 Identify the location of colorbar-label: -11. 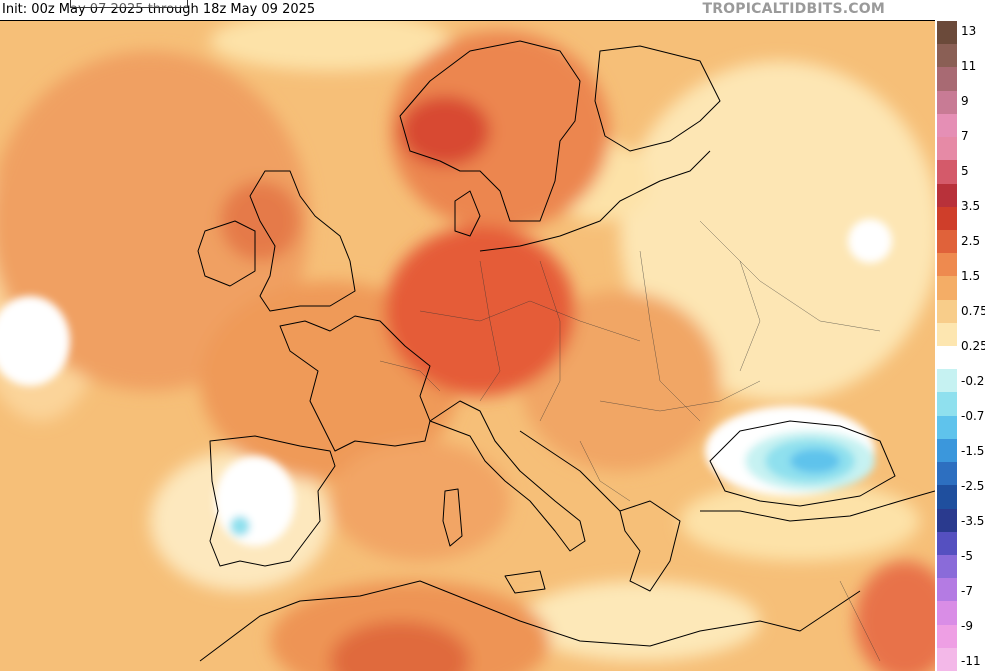
(971, 661).